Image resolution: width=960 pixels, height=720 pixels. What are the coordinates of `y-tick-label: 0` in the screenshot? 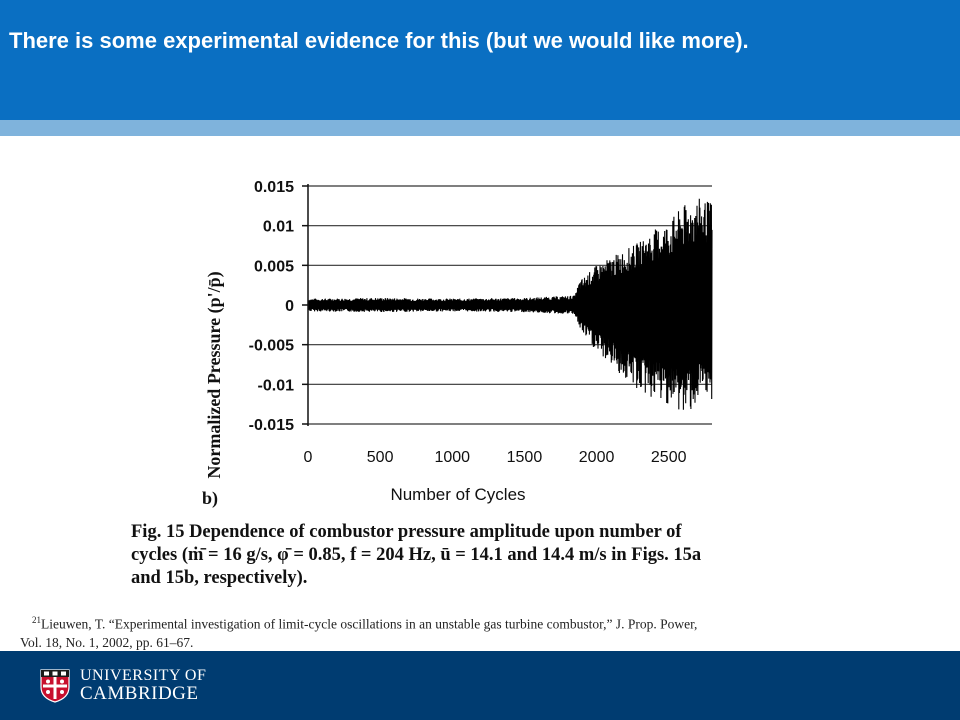 It's located at (289, 306).